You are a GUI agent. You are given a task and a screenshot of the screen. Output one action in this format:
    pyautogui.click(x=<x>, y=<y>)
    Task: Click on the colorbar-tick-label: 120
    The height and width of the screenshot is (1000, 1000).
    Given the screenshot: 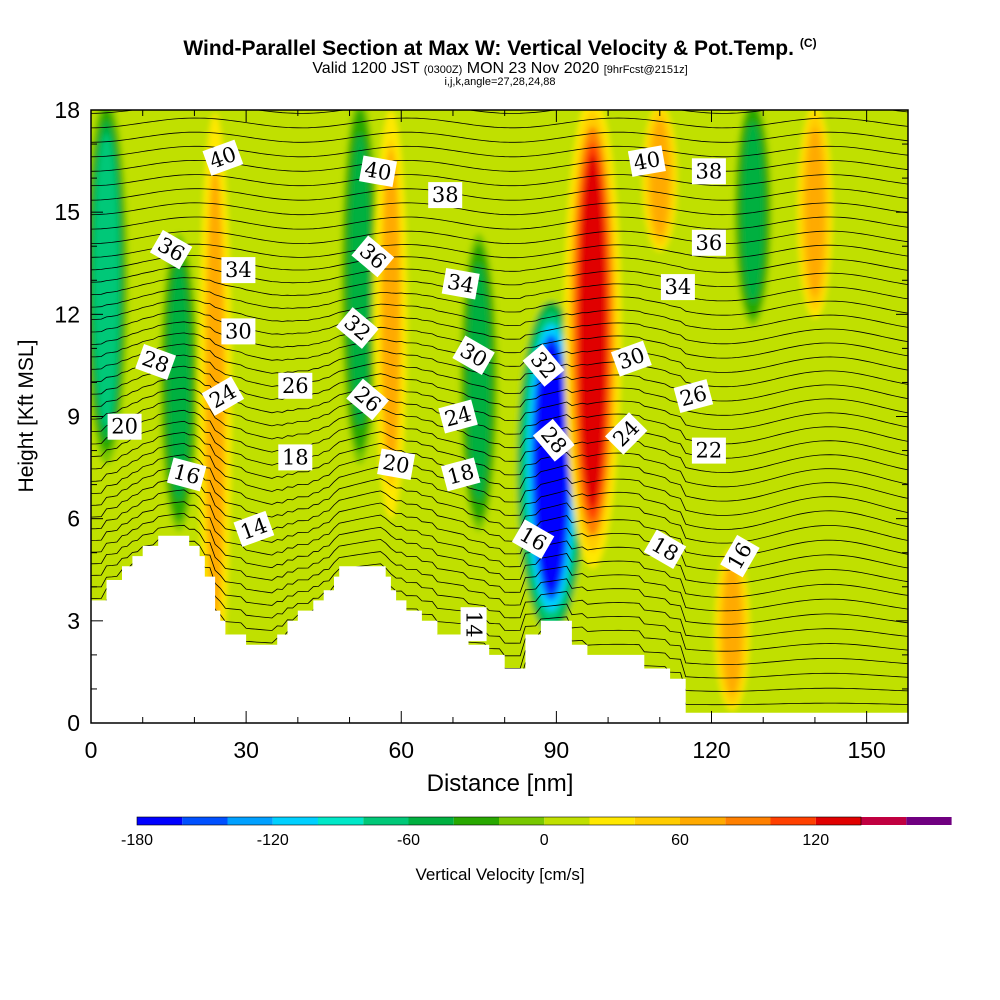 What is the action you would take?
    pyautogui.click(x=815, y=840)
    